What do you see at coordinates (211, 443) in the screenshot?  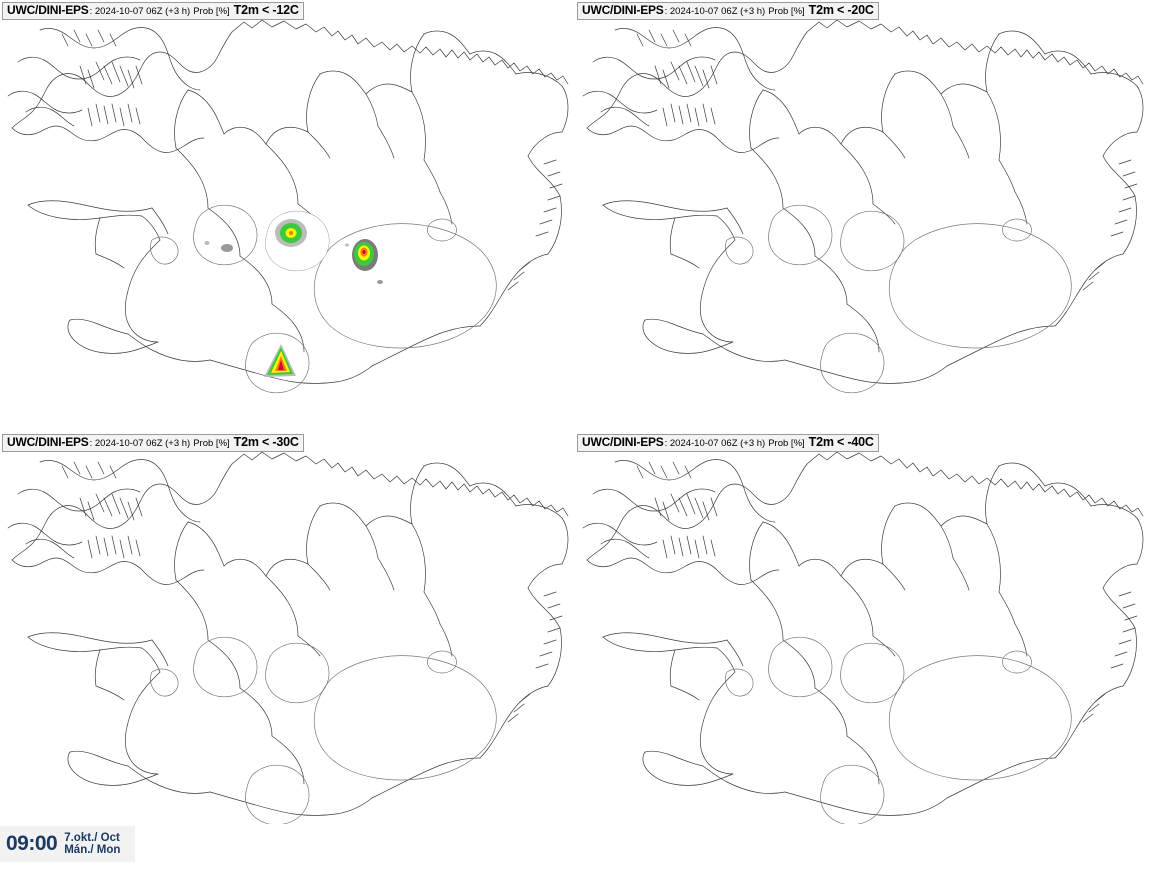 I see `param-label-2: Prob [%]` at bounding box center [211, 443].